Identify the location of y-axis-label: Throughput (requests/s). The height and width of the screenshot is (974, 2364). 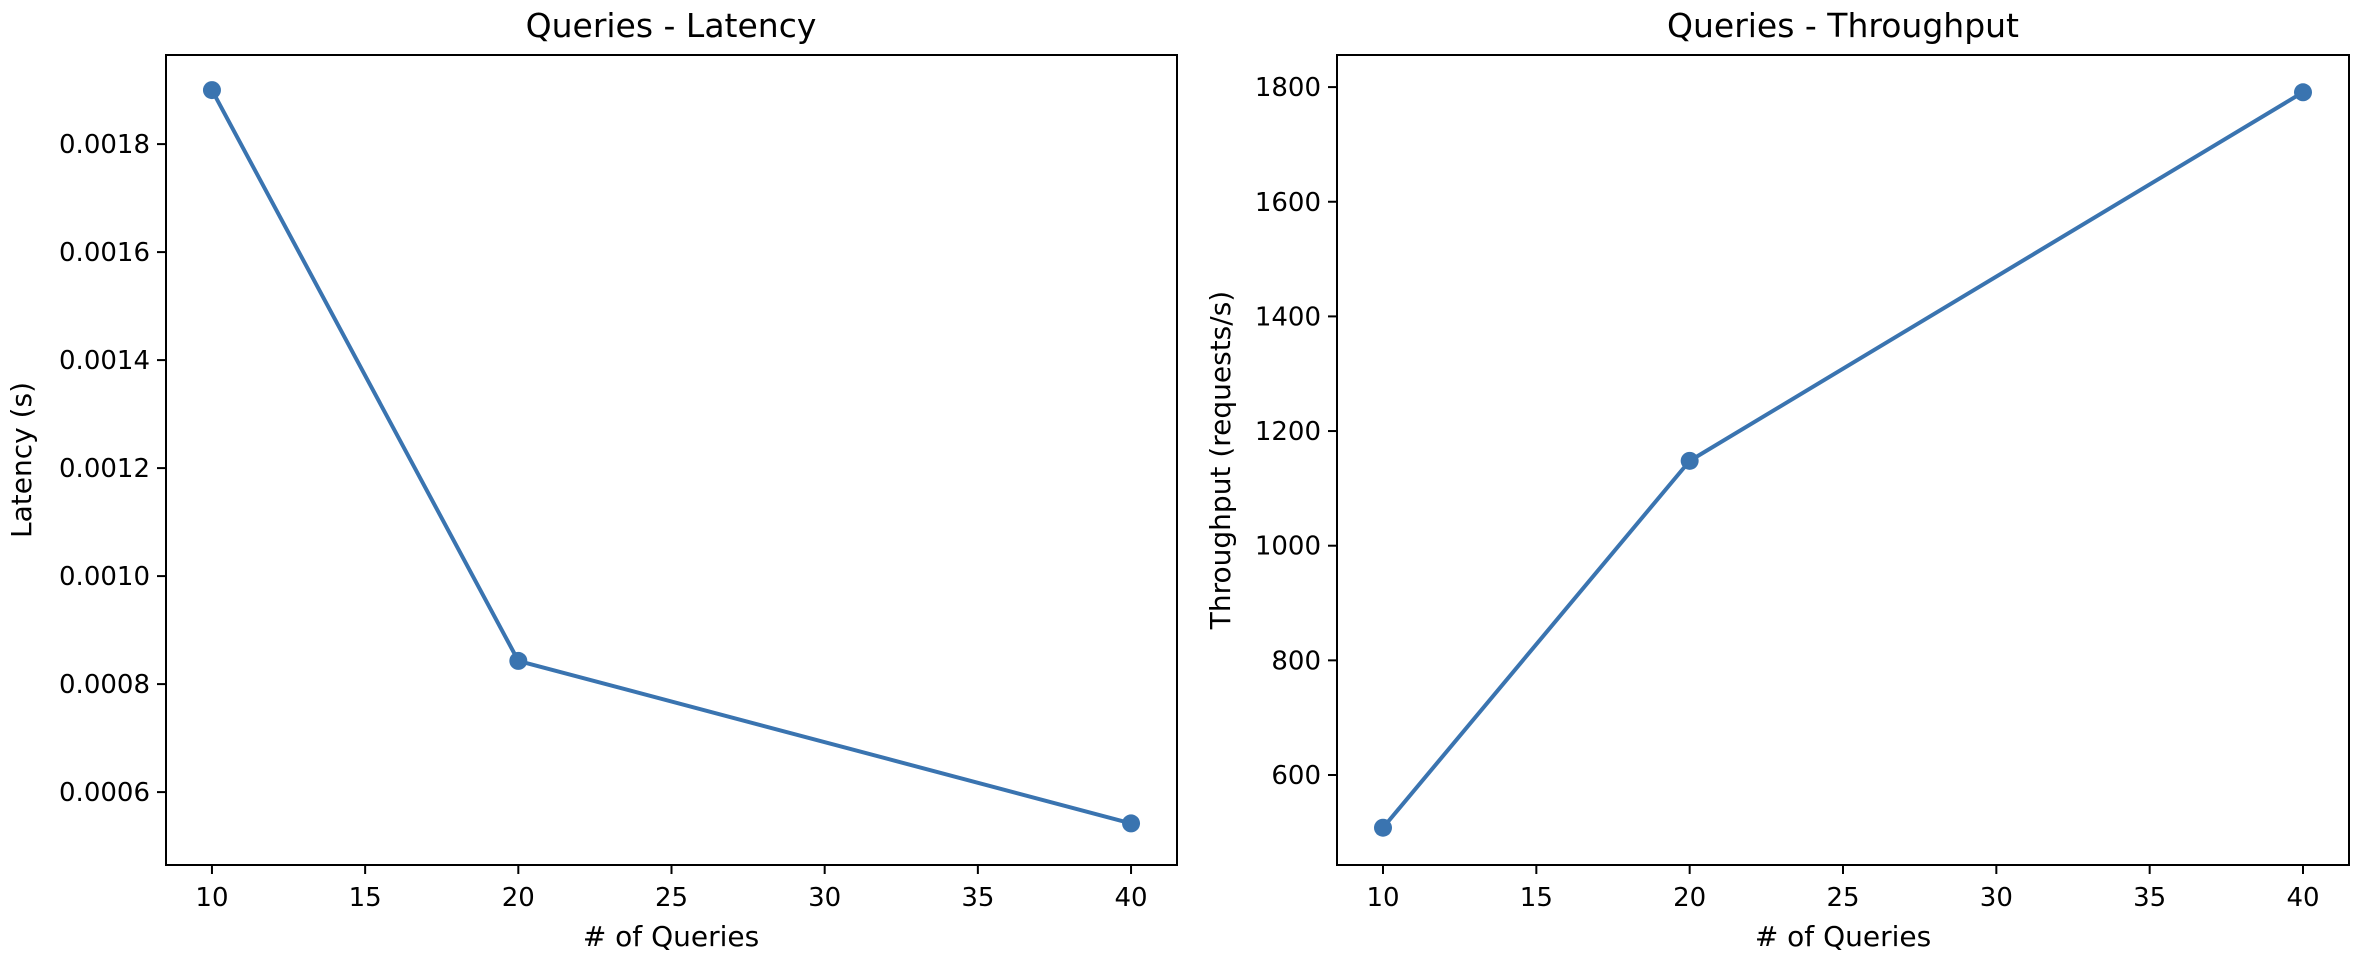
(1220, 460).